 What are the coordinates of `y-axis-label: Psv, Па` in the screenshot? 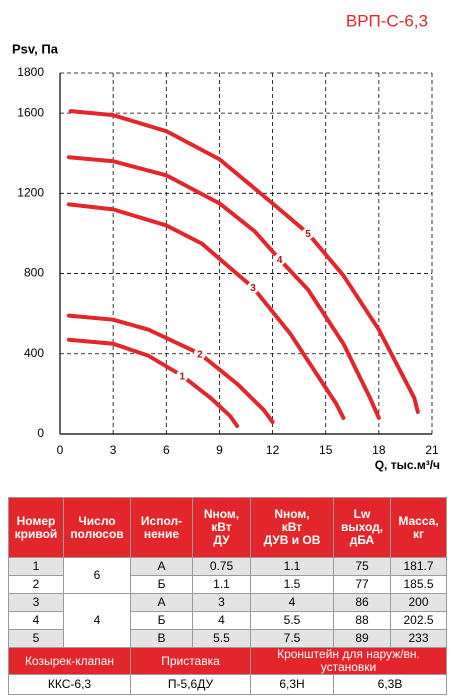 It's located at (35, 48).